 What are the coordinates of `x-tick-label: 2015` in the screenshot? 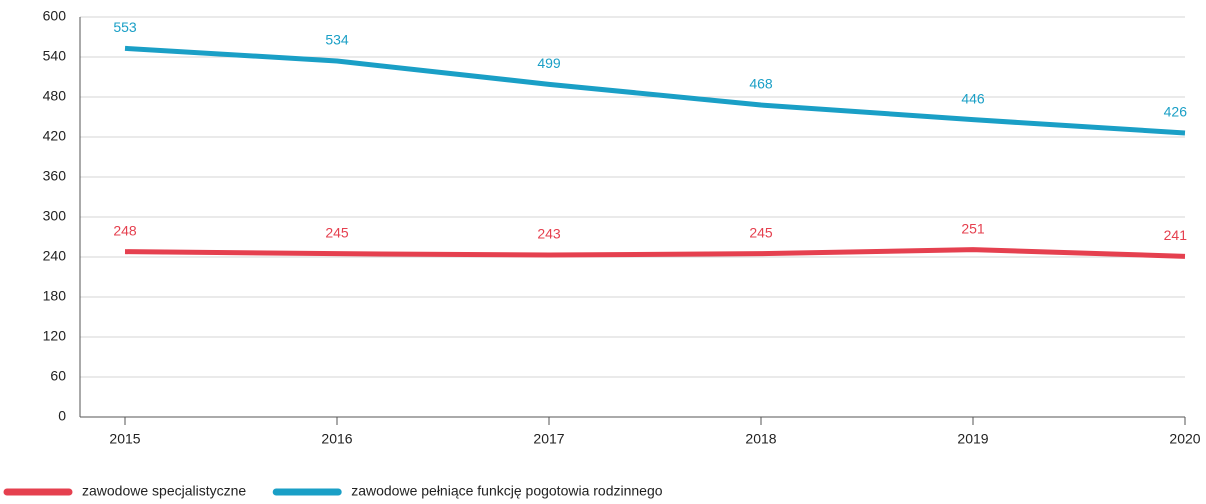 It's located at (124, 439).